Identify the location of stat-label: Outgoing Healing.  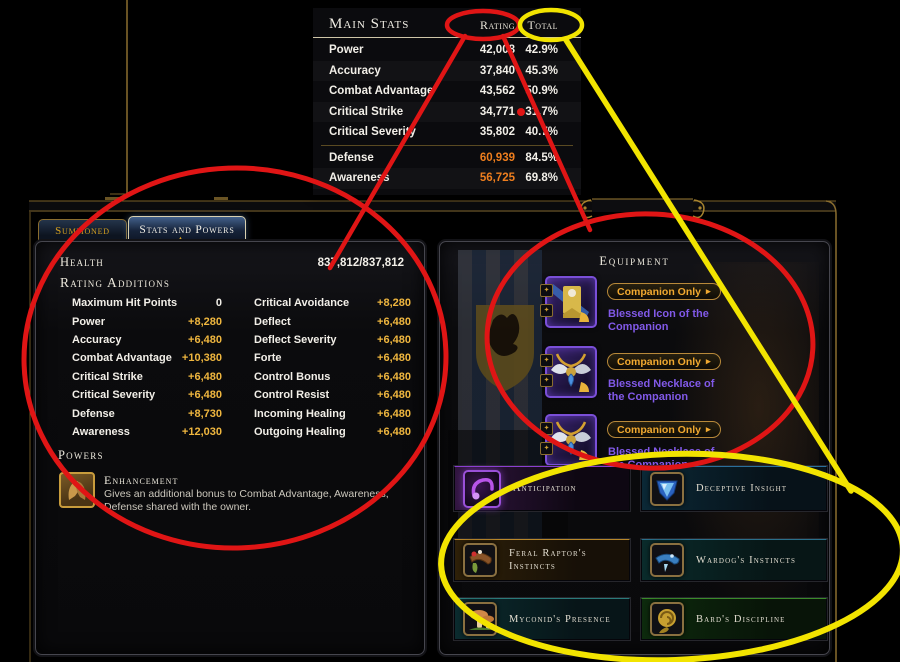
(300, 431).